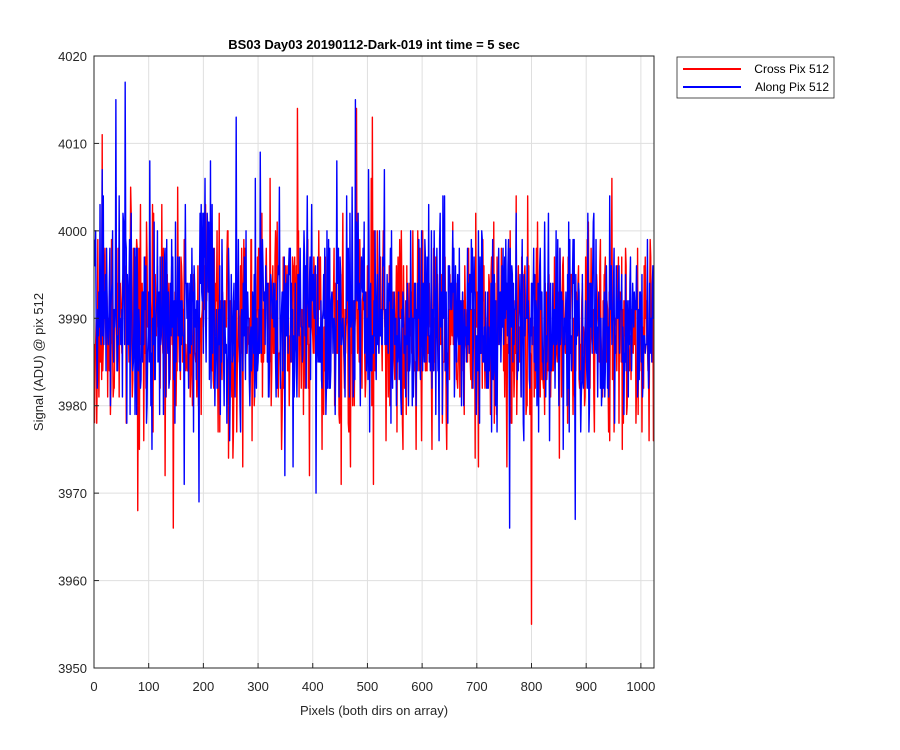 This screenshot has height=750, width=900. I want to click on y-axis: 3950 3960 3970 3980 3990 4000 4010 4020, so click(78, 362).